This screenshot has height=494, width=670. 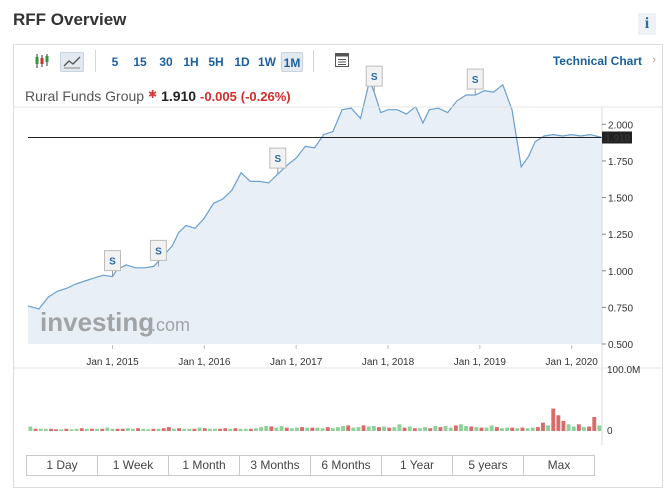 What do you see at coordinates (242, 62) in the screenshot?
I see `interval-1d: 1D` at bounding box center [242, 62].